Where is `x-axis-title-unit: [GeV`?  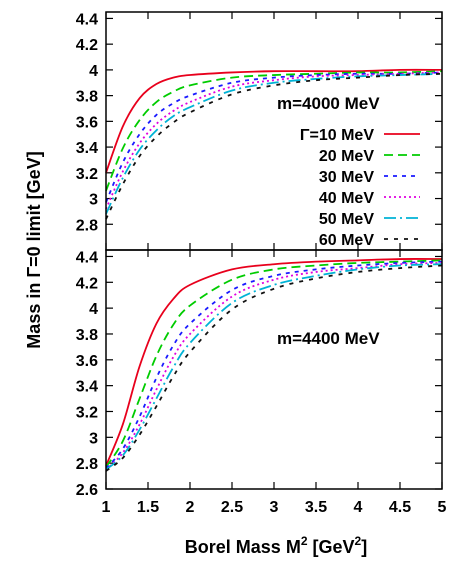
x-axis-title-unit: [GeV is located at coordinates (331, 547).